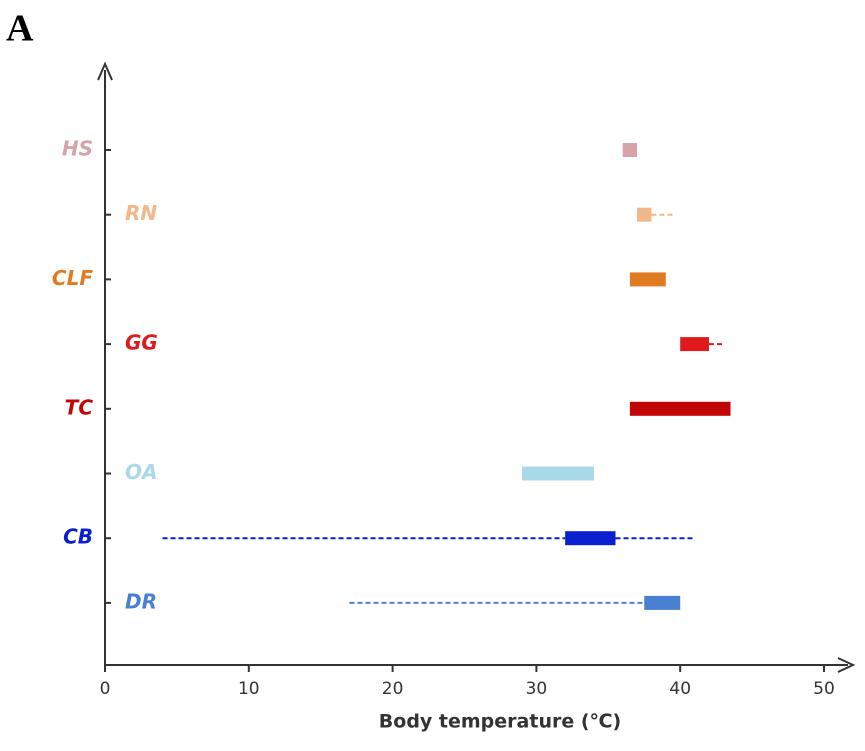 The image size is (865, 751). I want to click on x-tick-label: 20, so click(393, 689).